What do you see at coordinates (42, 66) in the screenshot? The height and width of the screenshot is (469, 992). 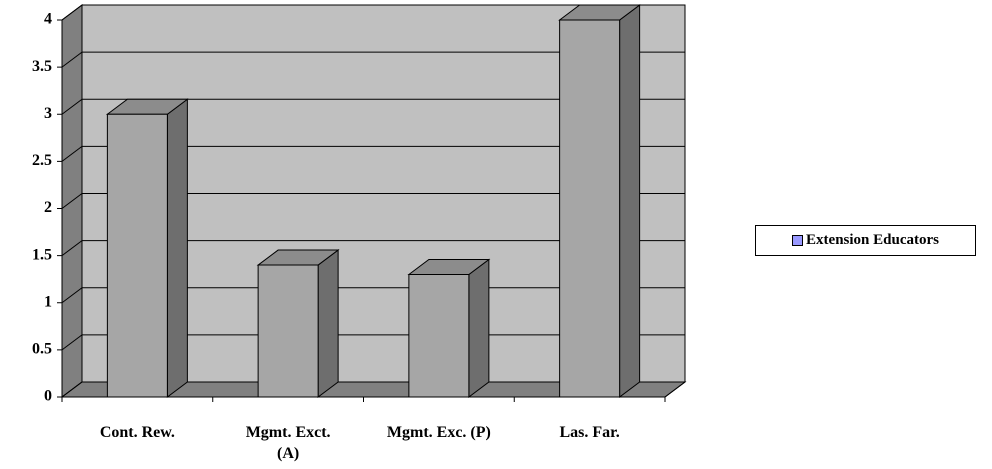 I see `y-tick-label: 3.5` at bounding box center [42, 66].